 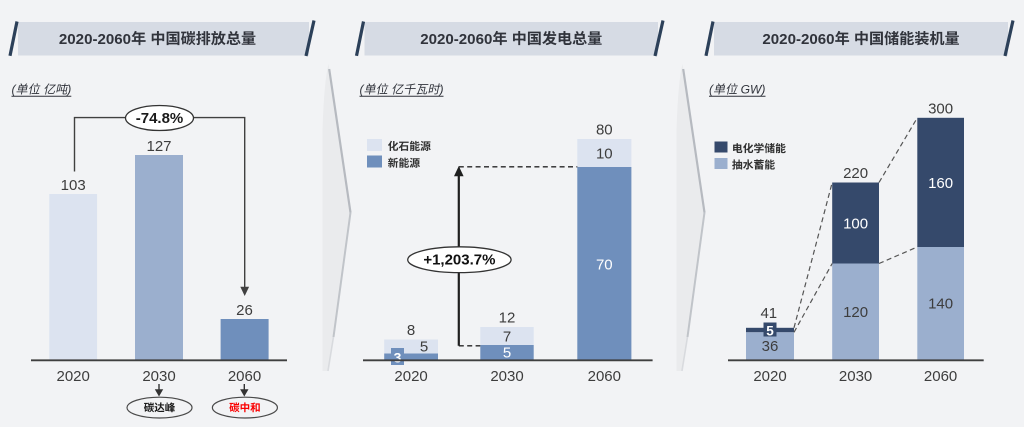 I want to click on svg-text: 26, so click(x=244, y=310).